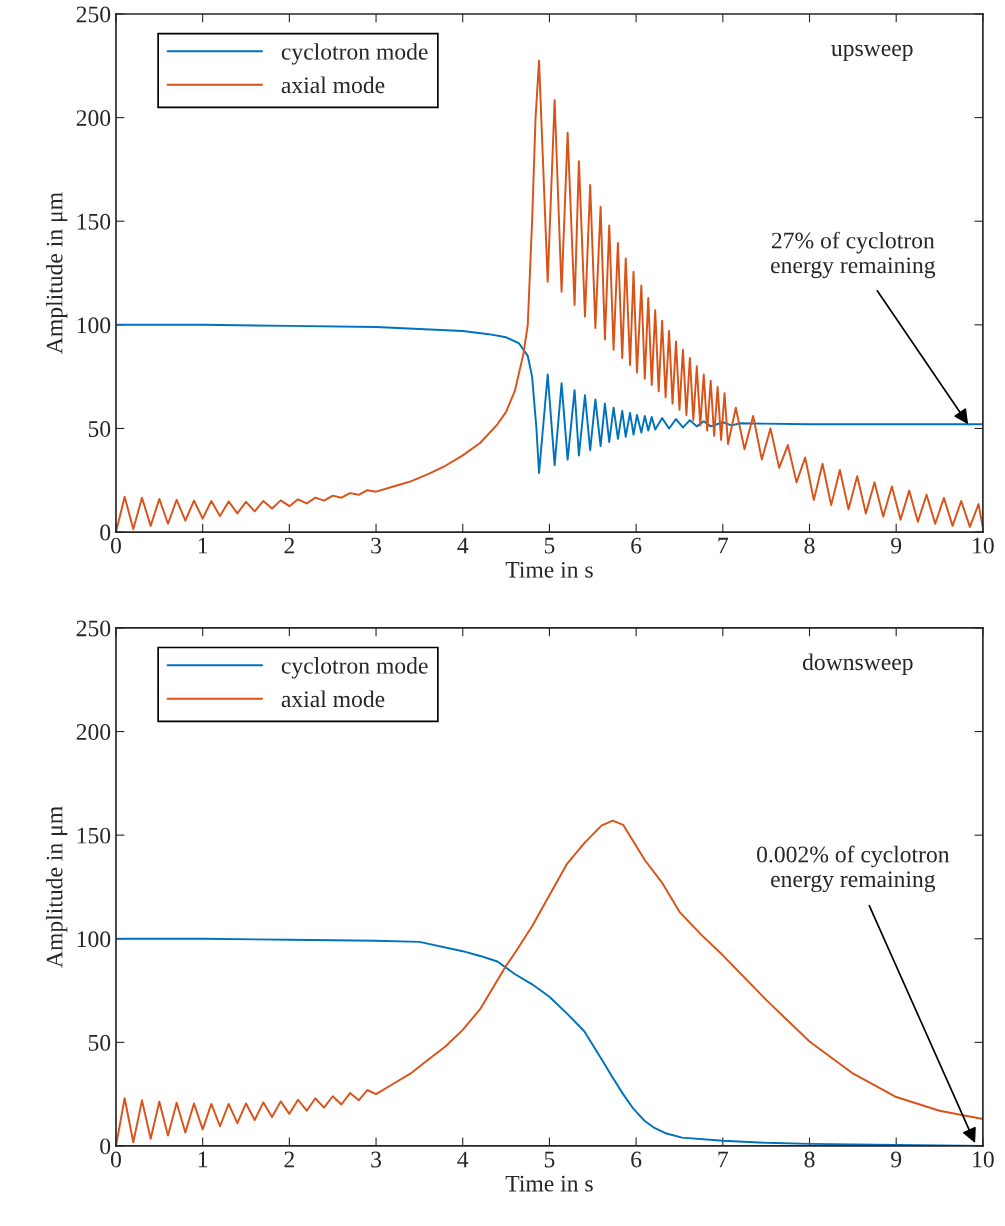 Image resolution: width=1005 pixels, height=1226 pixels. Describe the element at coordinates (857, 664) in the screenshot. I see `annotation: downsweep` at that location.